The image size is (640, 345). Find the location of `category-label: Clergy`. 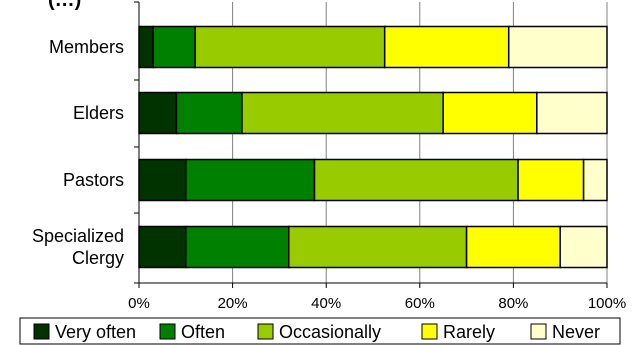

category-label: Clergy is located at coordinates (98, 258).